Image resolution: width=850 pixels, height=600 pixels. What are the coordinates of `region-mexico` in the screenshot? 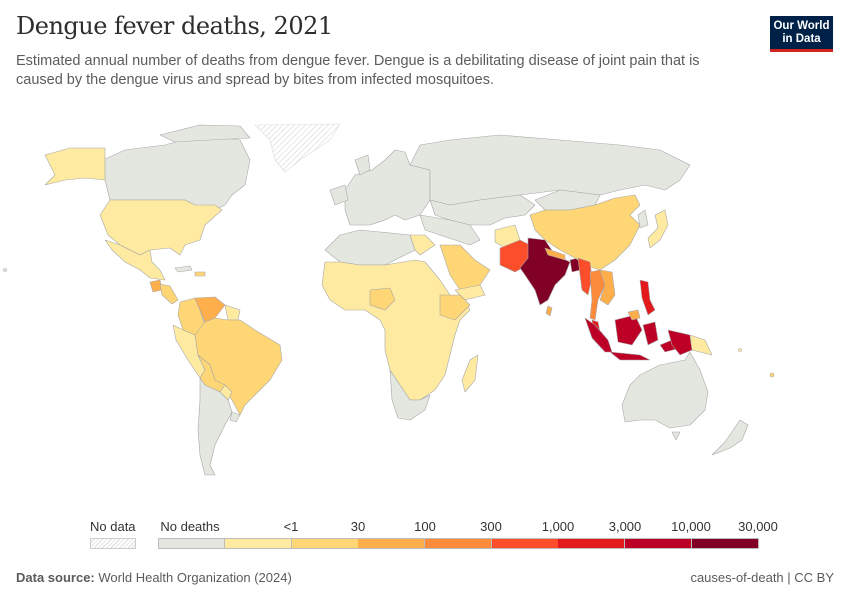 It's located at (135, 260).